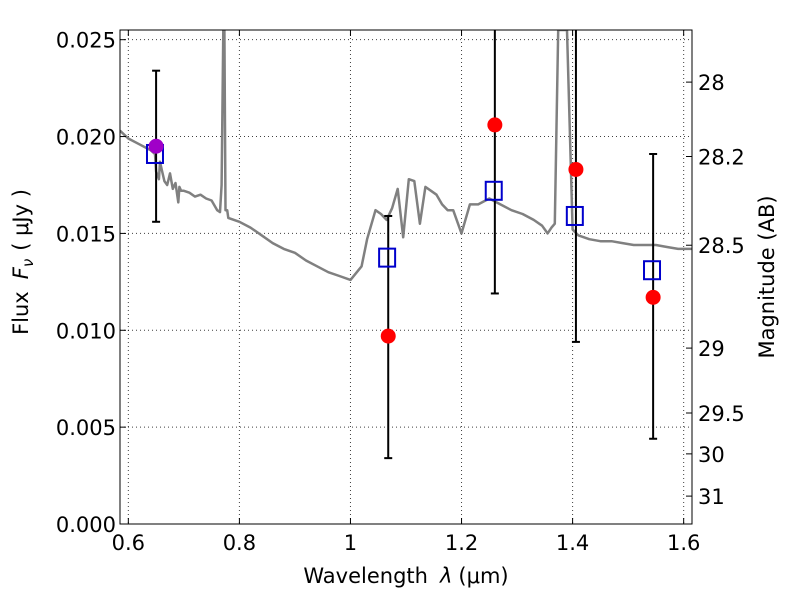 Image resolution: width=800 pixels, height=600 pixels. What do you see at coordinates (461, 543) in the screenshot?
I see `x-tick-label: 1.2` at bounding box center [461, 543].